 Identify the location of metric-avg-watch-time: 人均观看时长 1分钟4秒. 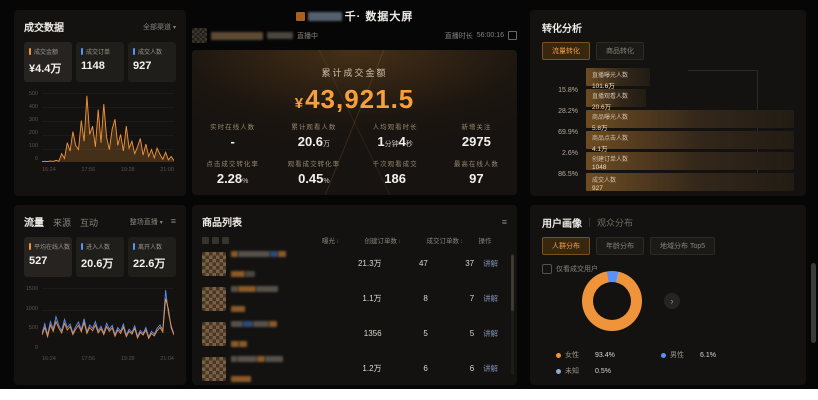
(395, 136).